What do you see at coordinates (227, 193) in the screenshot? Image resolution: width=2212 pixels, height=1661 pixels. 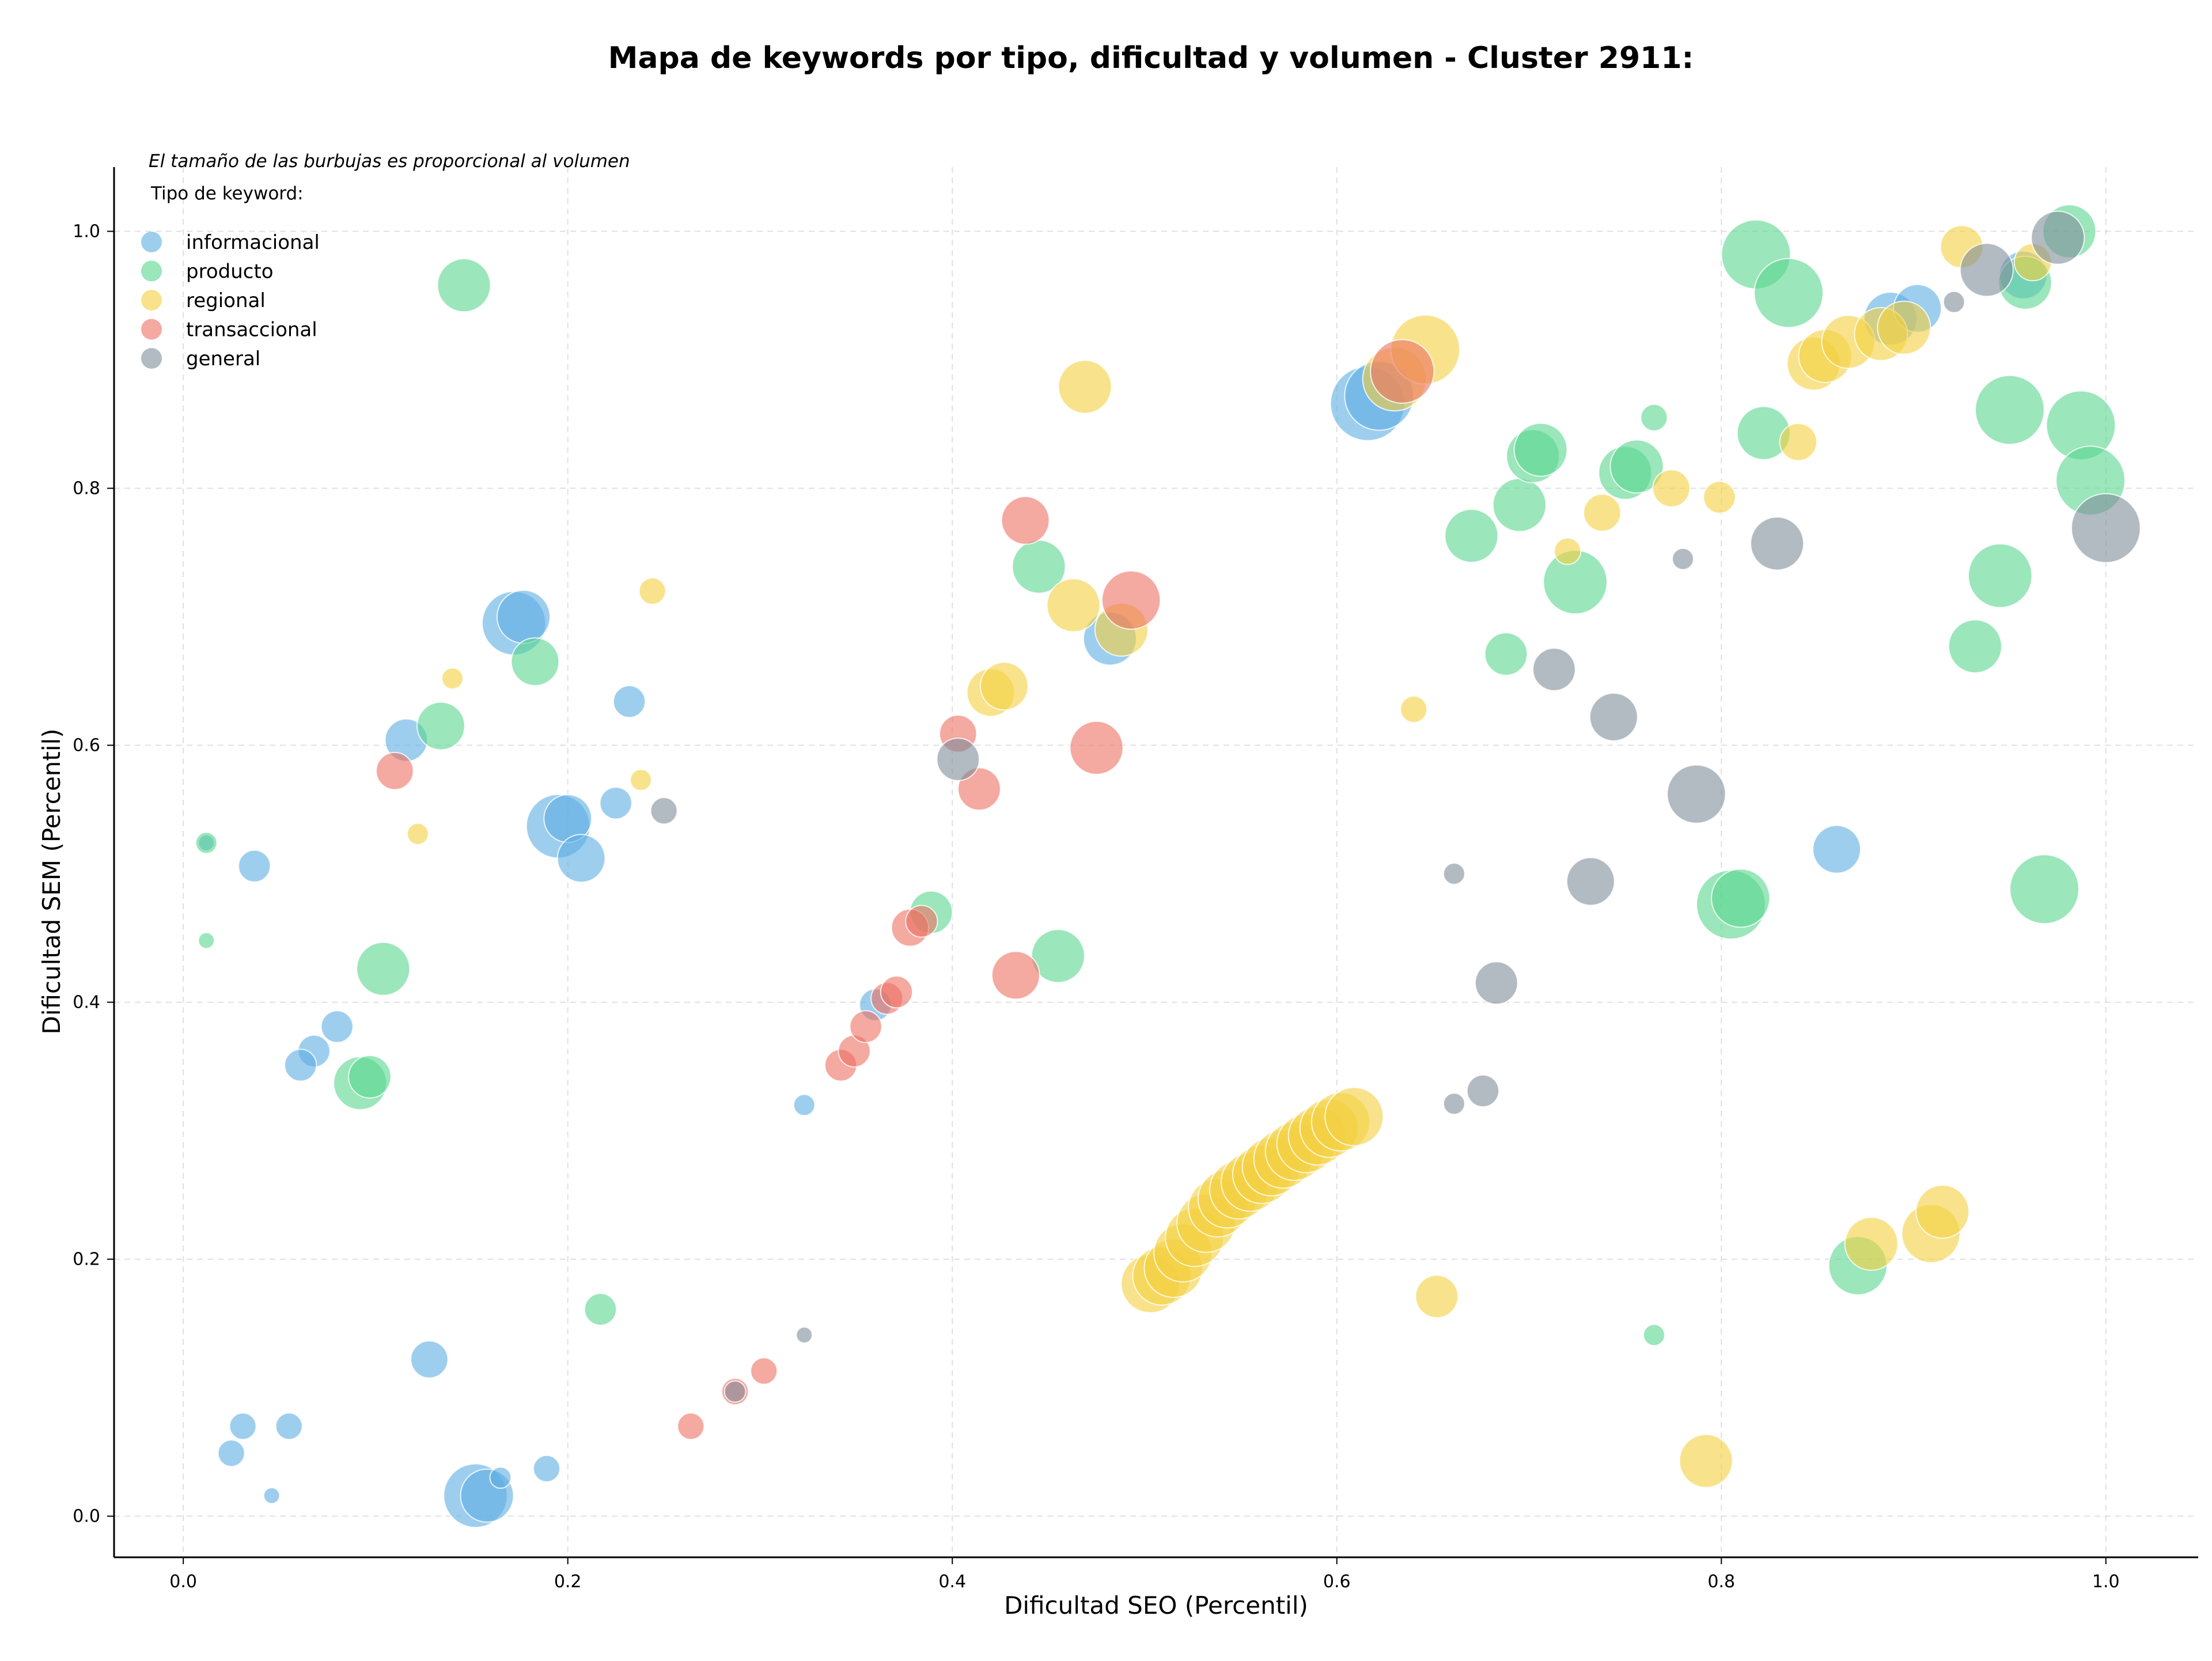 I see `legend-title: Tipo de keyword:` at bounding box center [227, 193].